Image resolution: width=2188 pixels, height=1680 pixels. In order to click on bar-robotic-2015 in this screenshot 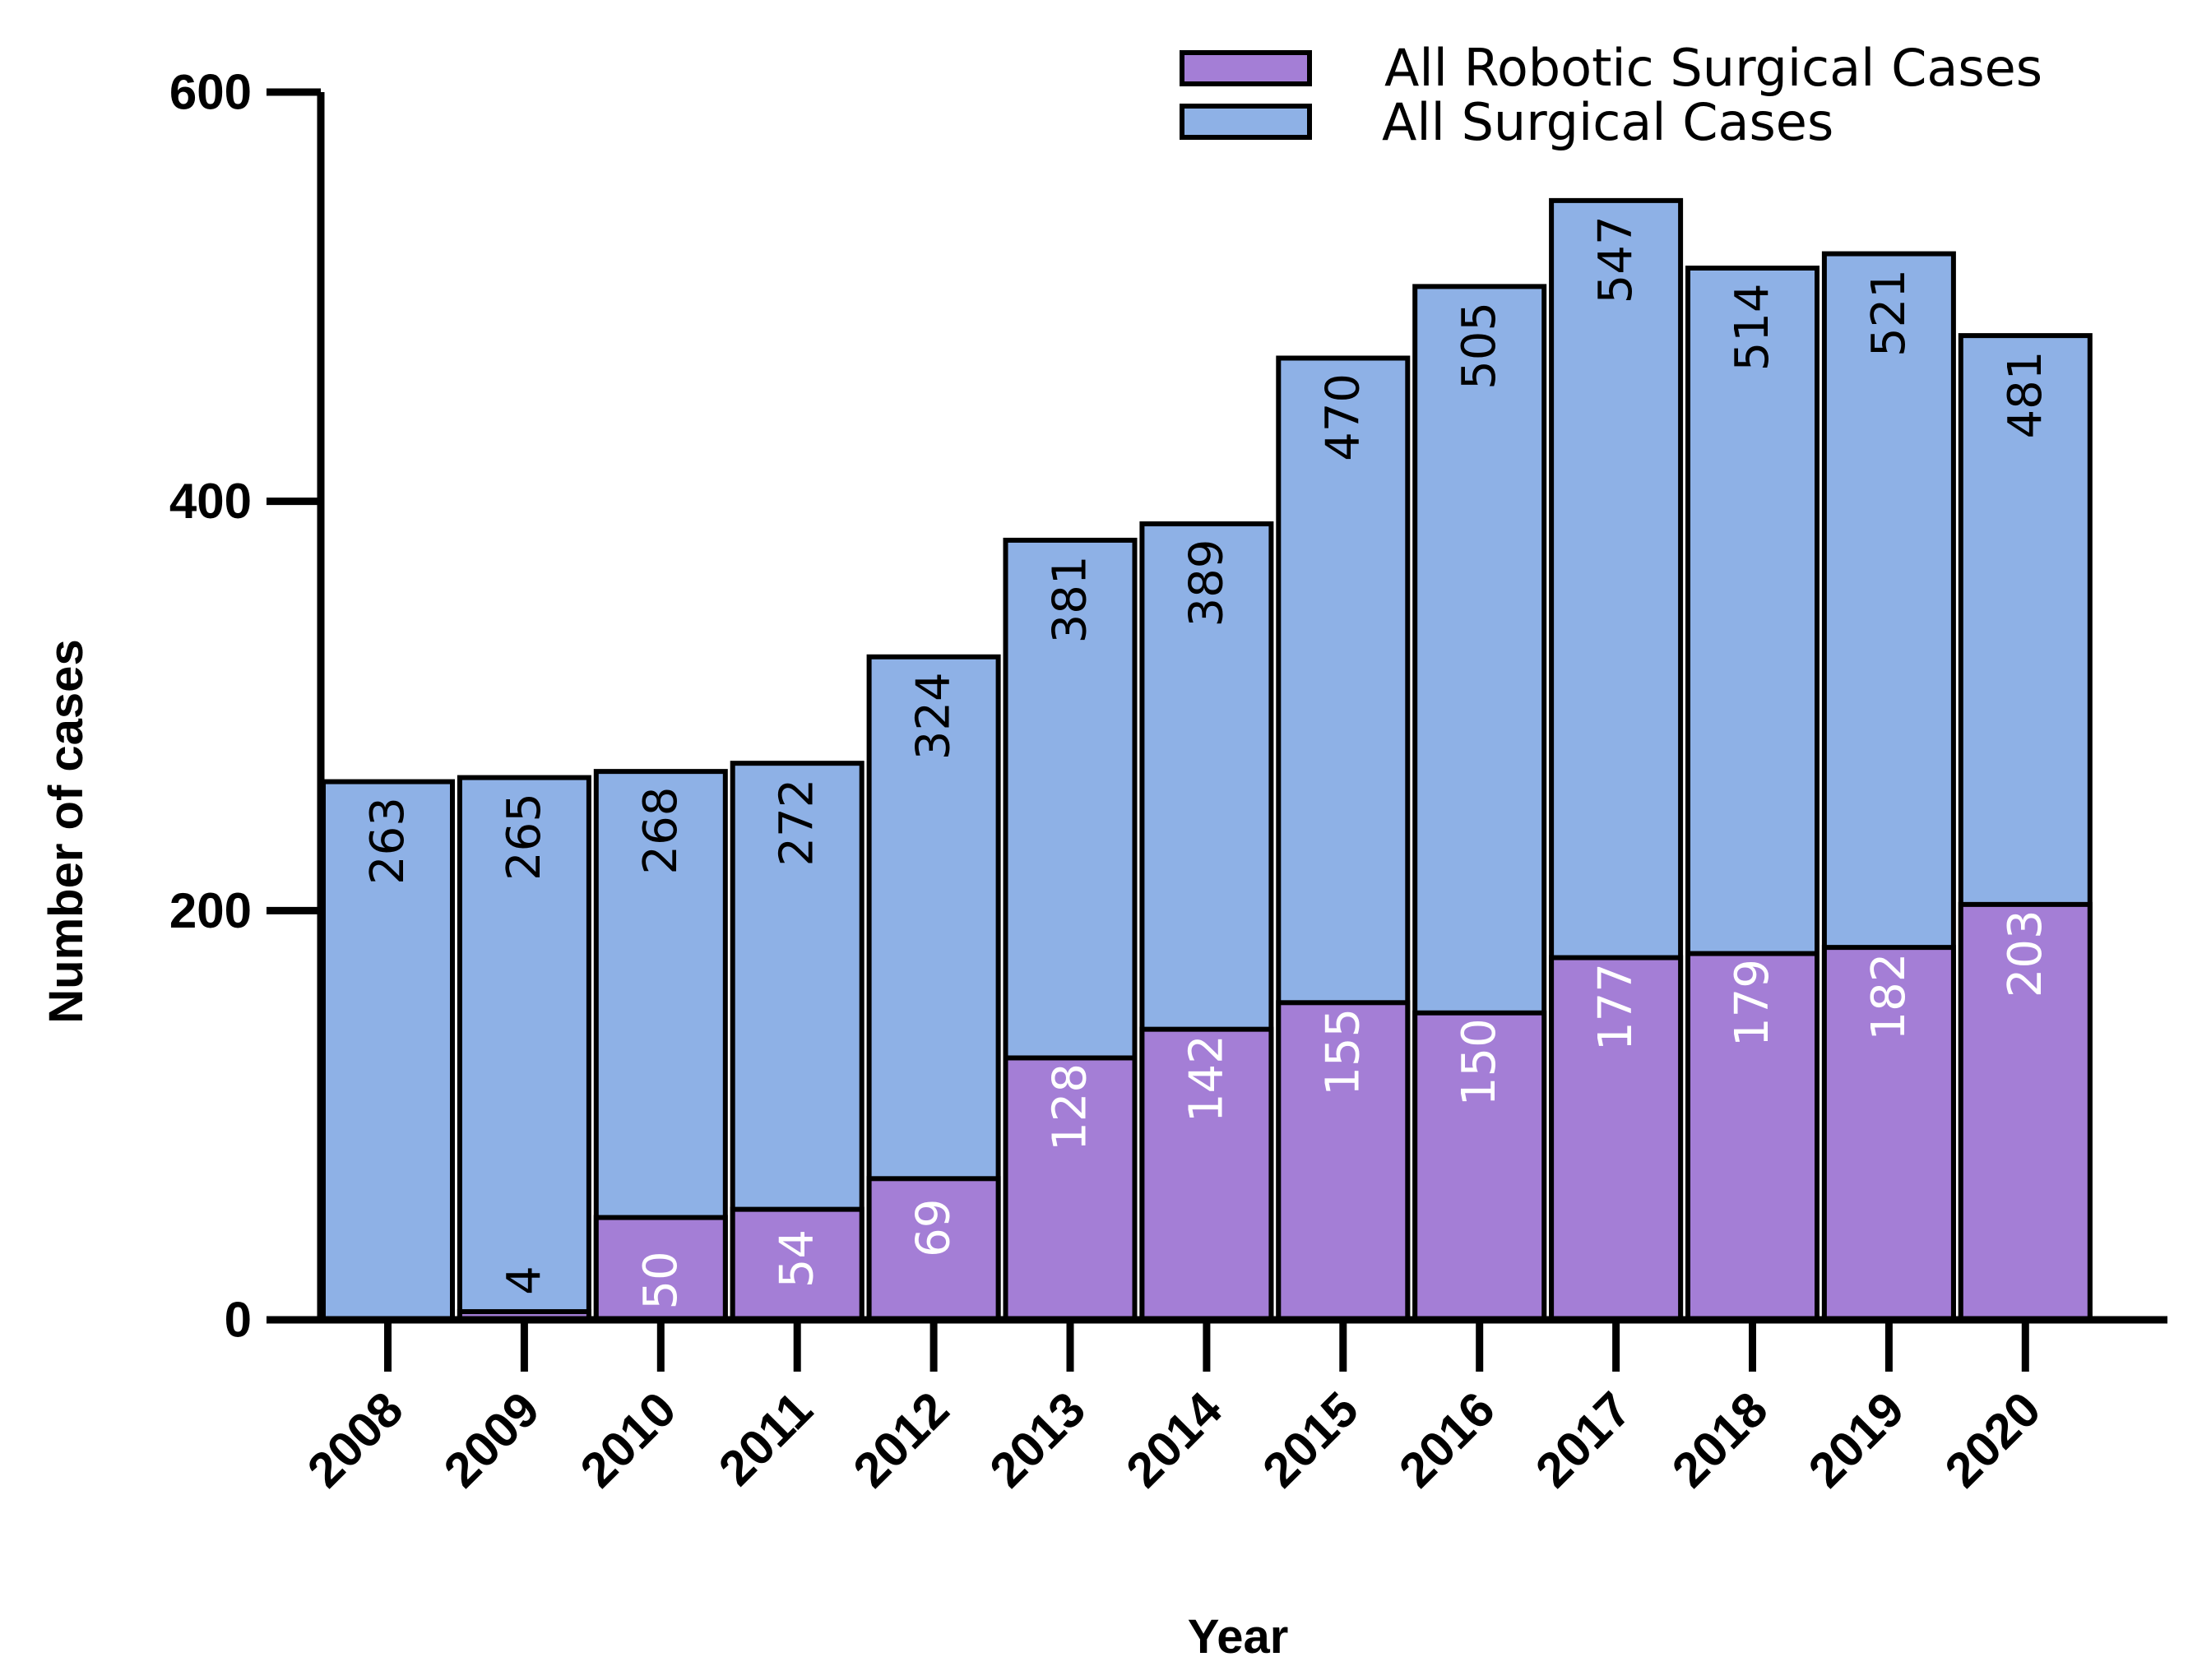, I will do `click(1343, 1161)`.